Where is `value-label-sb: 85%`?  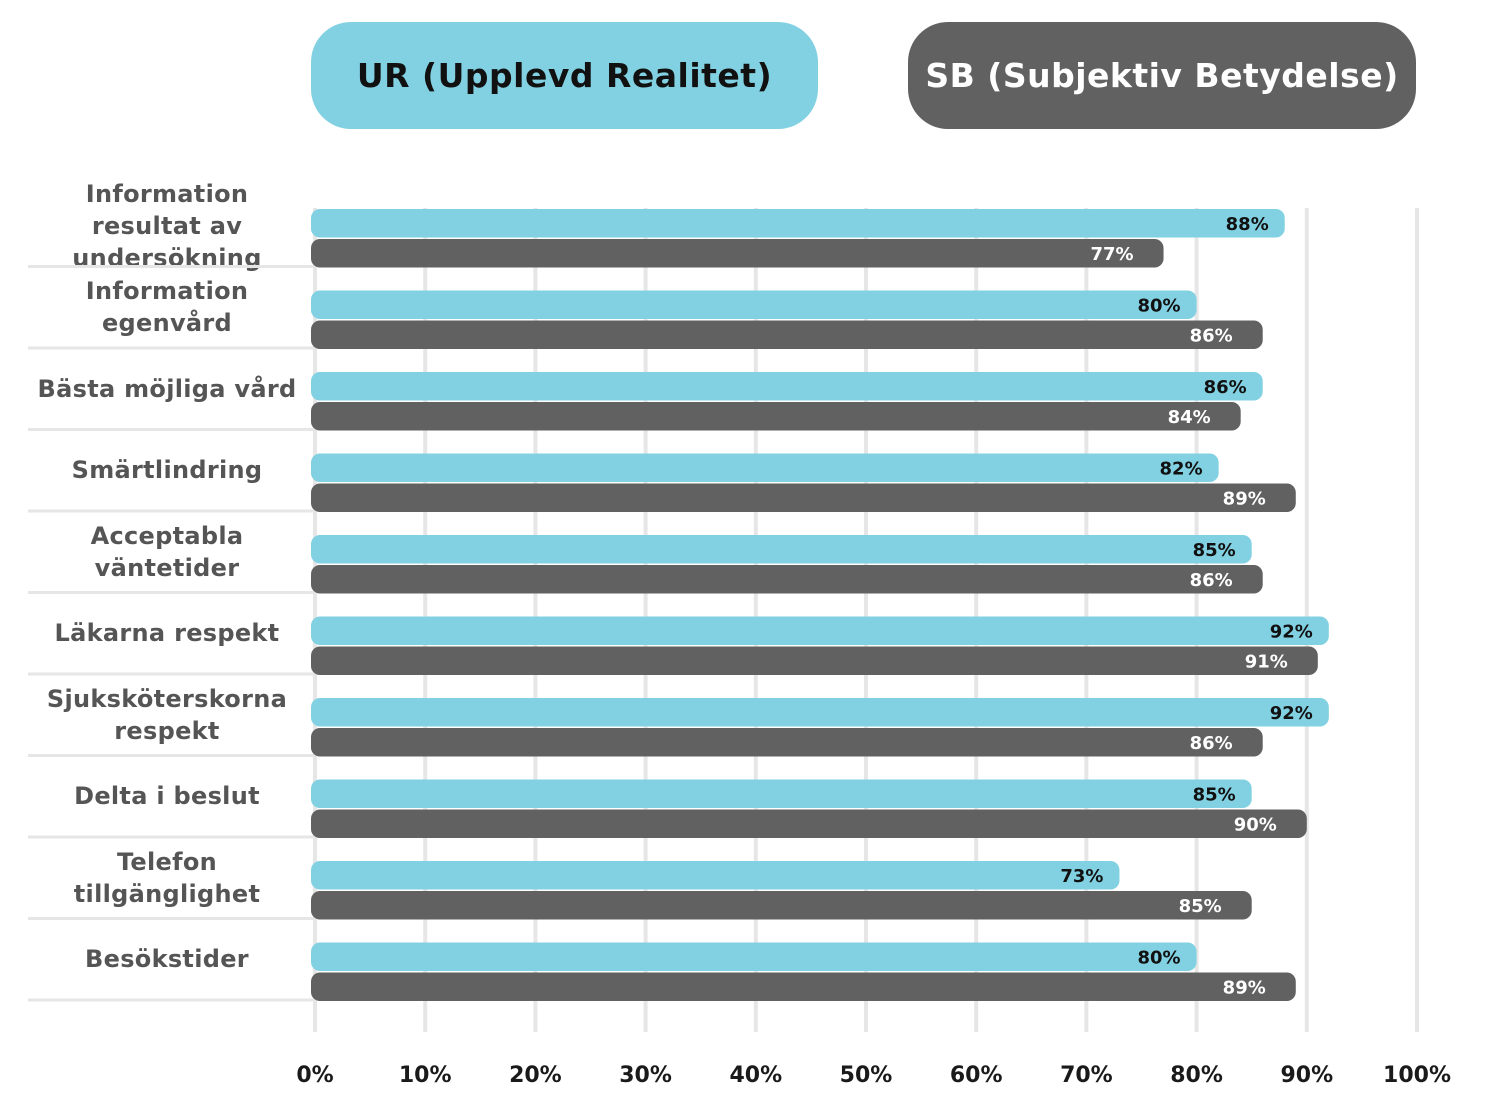
value-label-sb: 85% is located at coordinates (1200, 906).